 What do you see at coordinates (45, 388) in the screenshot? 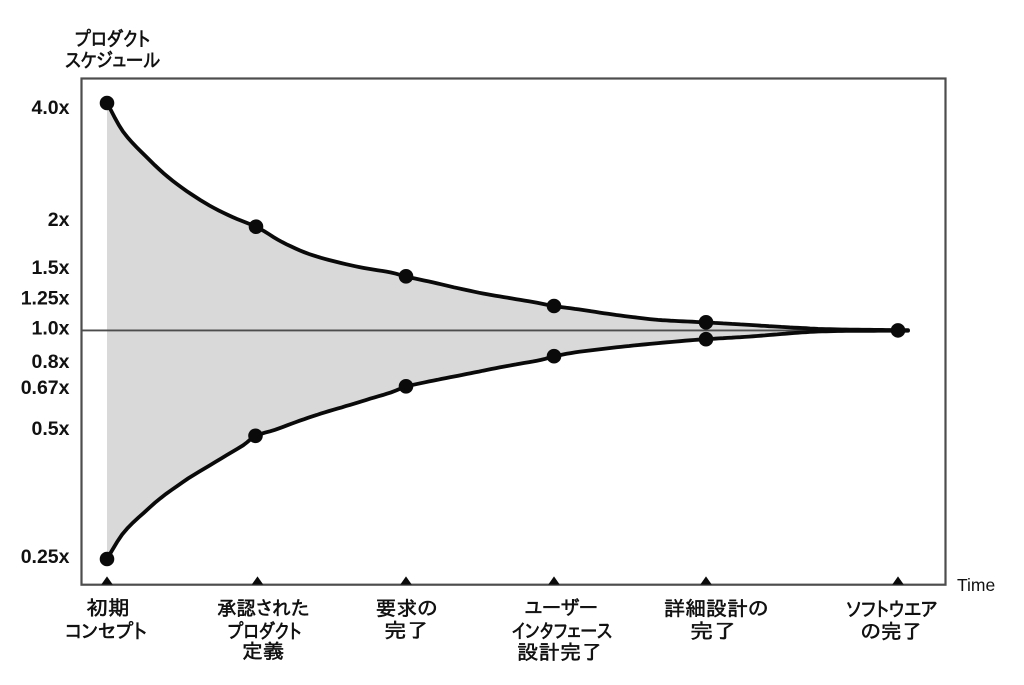
I see `svg-text: 0.67x` at bounding box center [45, 388].